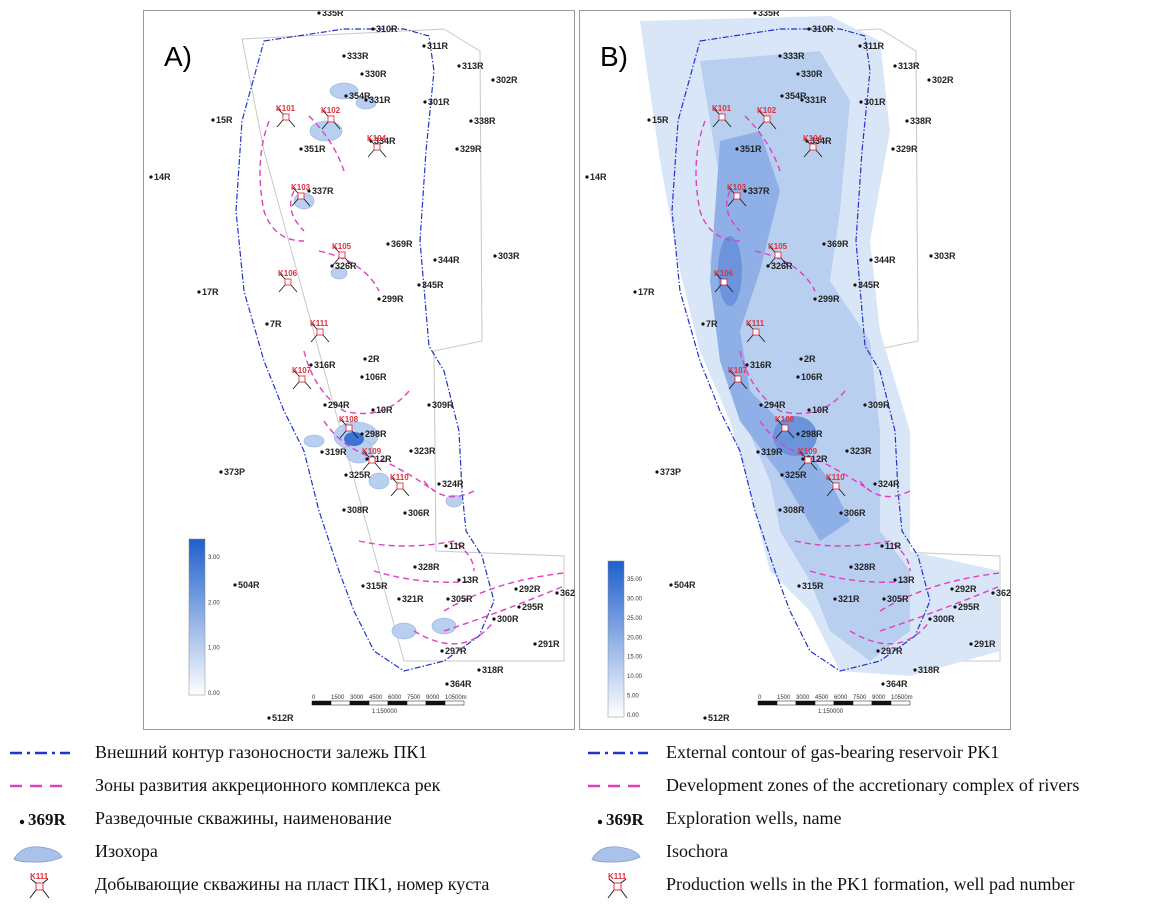  I want to click on pad-label: K103, so click(301, 187).